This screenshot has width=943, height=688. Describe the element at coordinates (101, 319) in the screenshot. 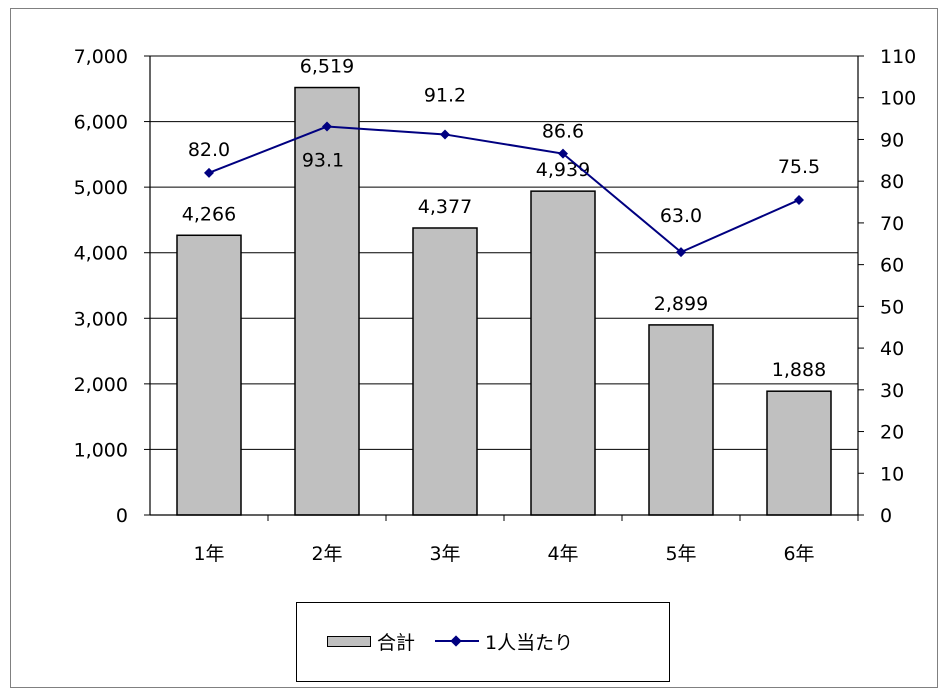

I see `y-left-tick-label: 3,000` at that location.